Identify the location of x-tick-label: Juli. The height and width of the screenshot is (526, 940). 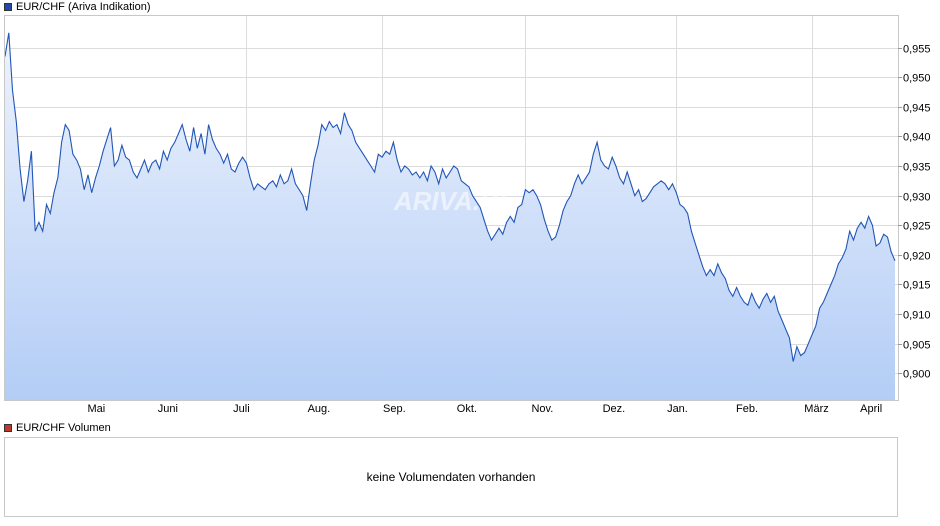
(241, 409).